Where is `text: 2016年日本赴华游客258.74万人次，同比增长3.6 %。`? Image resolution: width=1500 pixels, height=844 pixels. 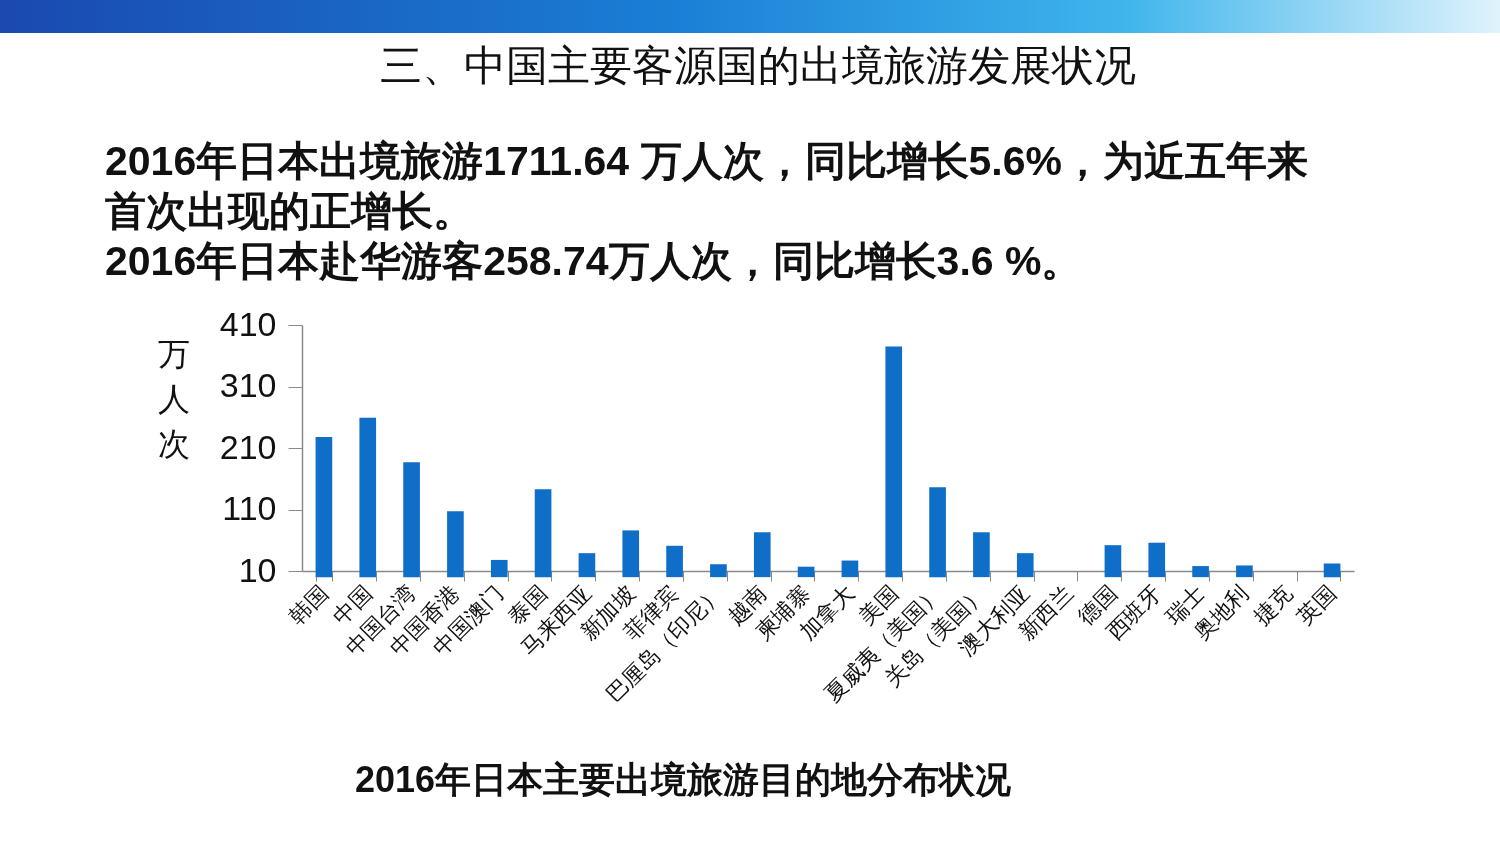
text: 2016年日本赴华游客258.74万人次，同比增长3.6 %。 is located at coordinates (594, 261).